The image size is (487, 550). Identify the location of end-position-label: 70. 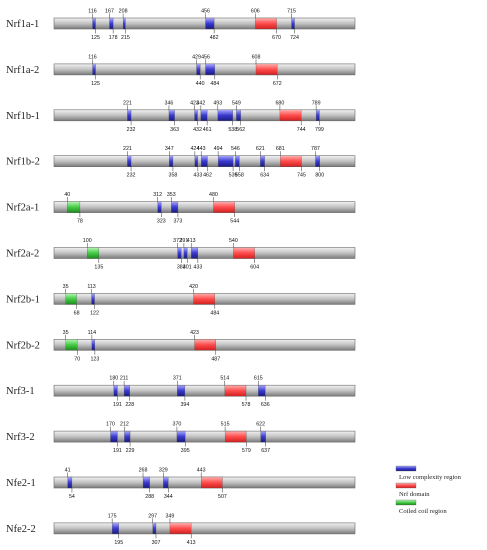
(77, 359).